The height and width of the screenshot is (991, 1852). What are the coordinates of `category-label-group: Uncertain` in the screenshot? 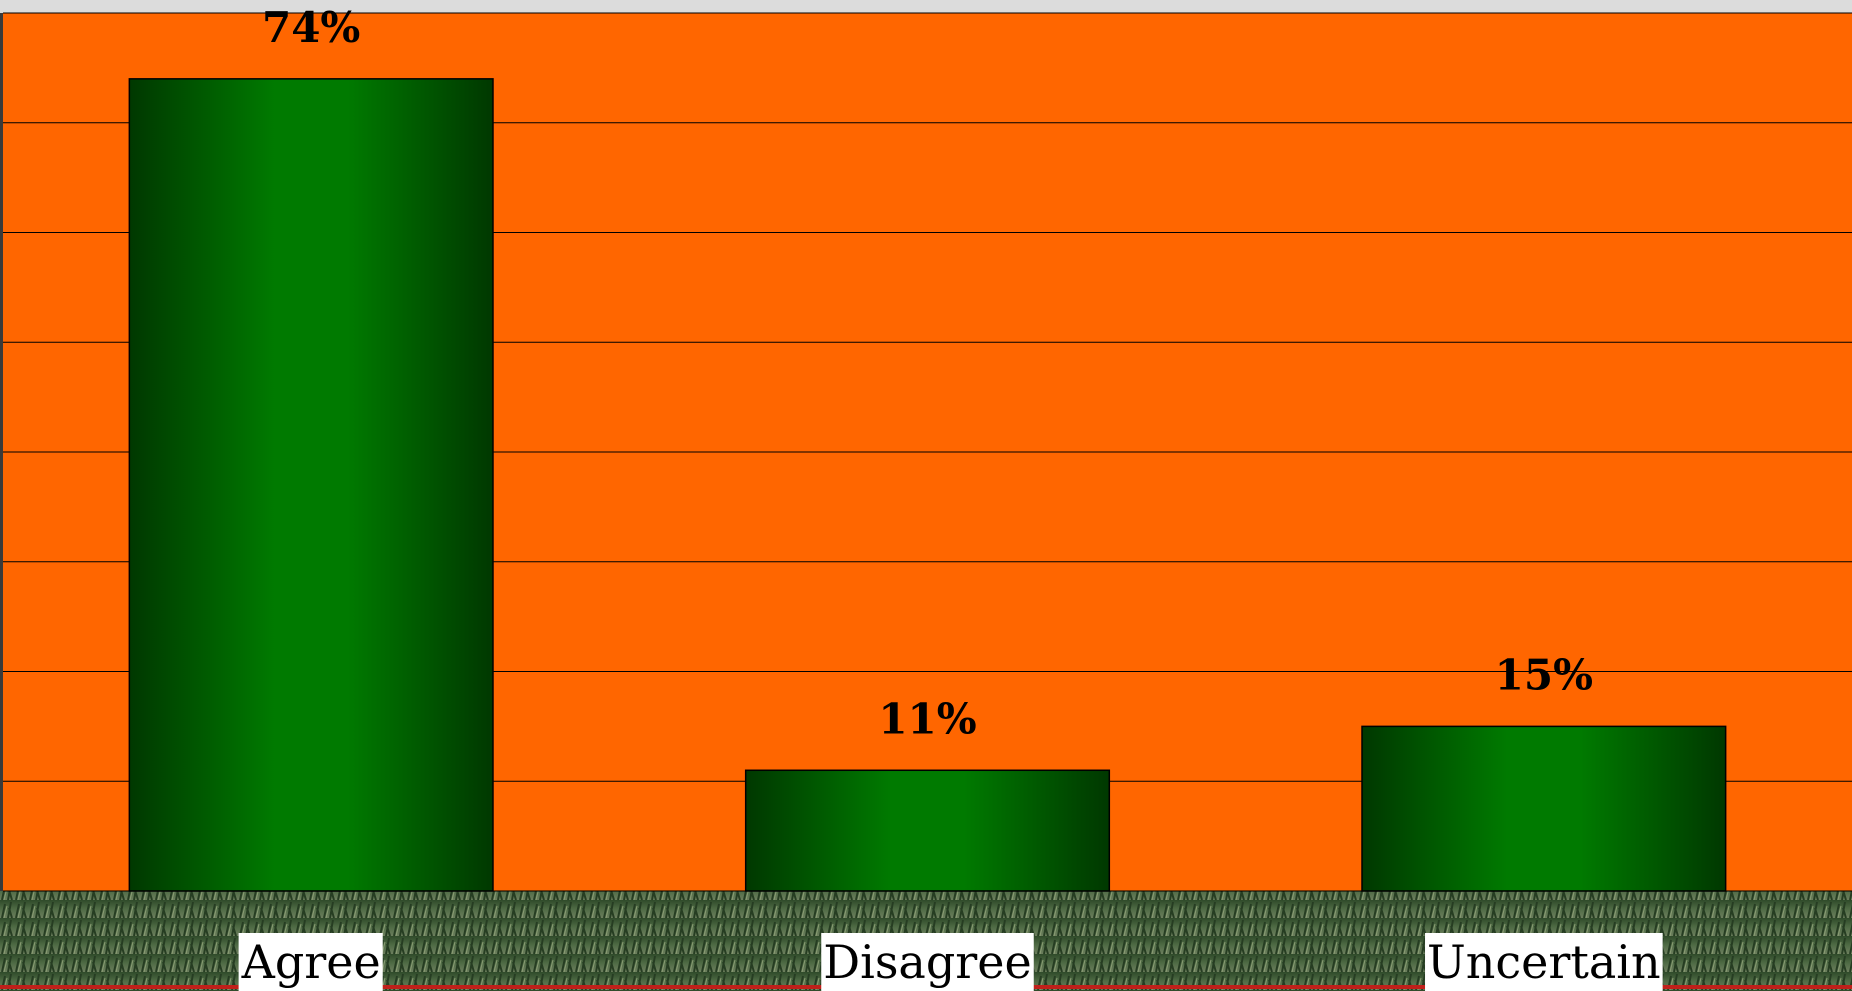 It's located at (1544, 962).